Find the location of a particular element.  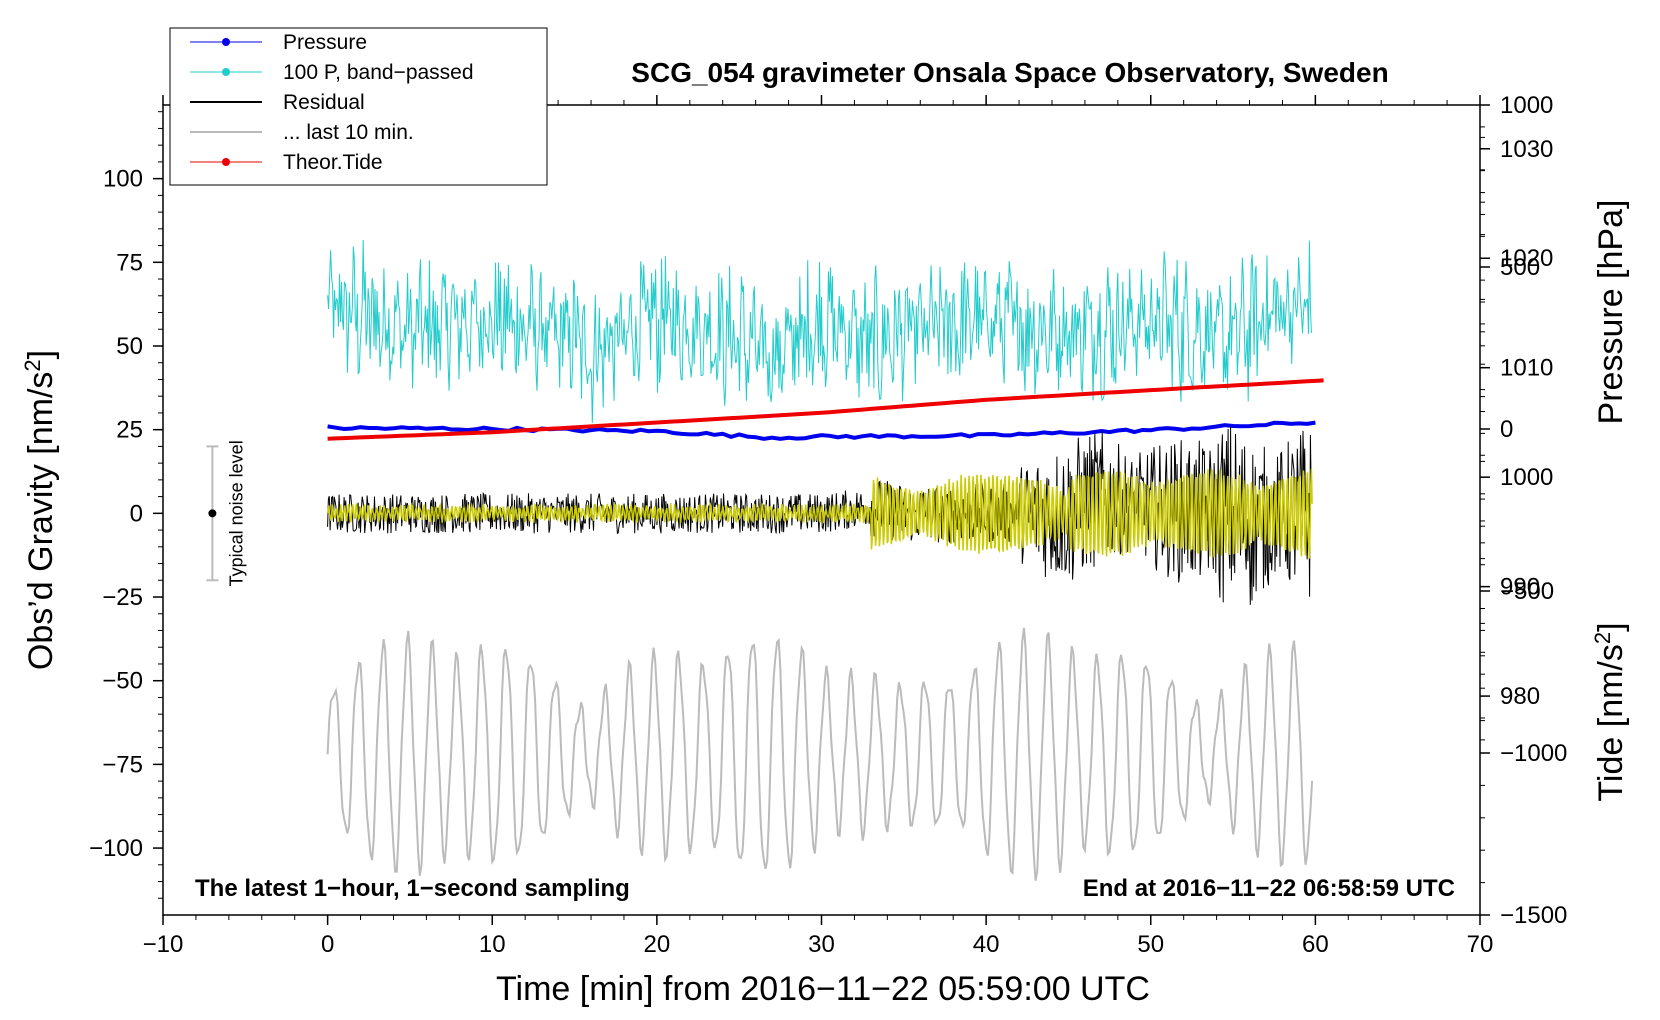

tide-tick-label: −500 is located at coordinates (1527, 591).